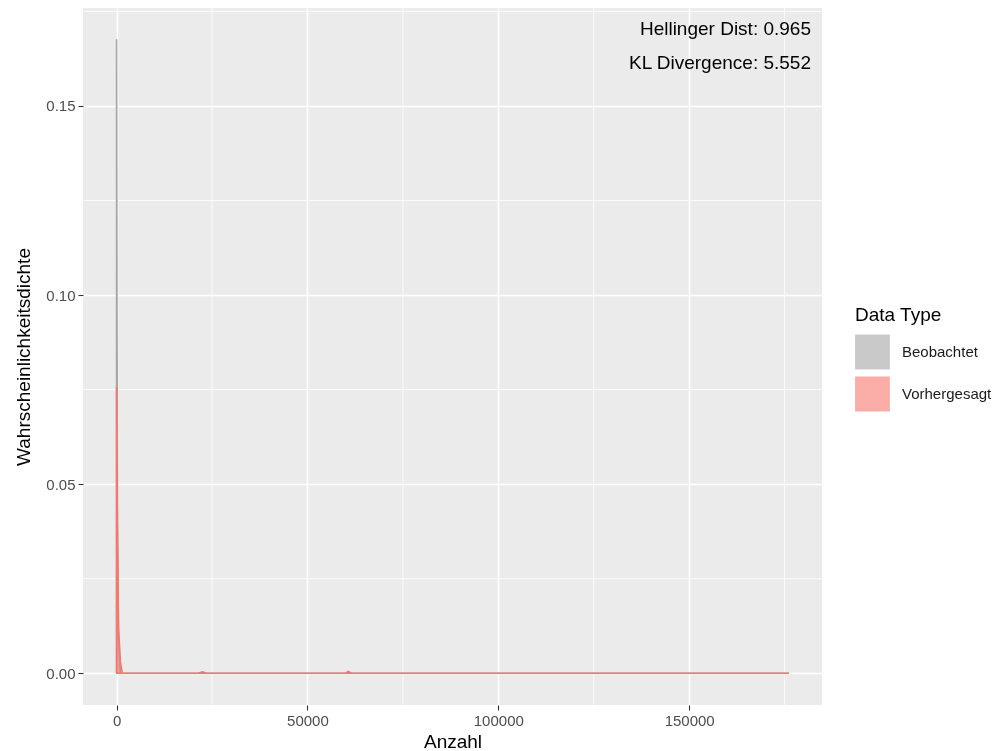 Image resolution: width=1008 pixels, height=751 pixels. I want to click on y-tick-label: 0.15, so click(61, 106).